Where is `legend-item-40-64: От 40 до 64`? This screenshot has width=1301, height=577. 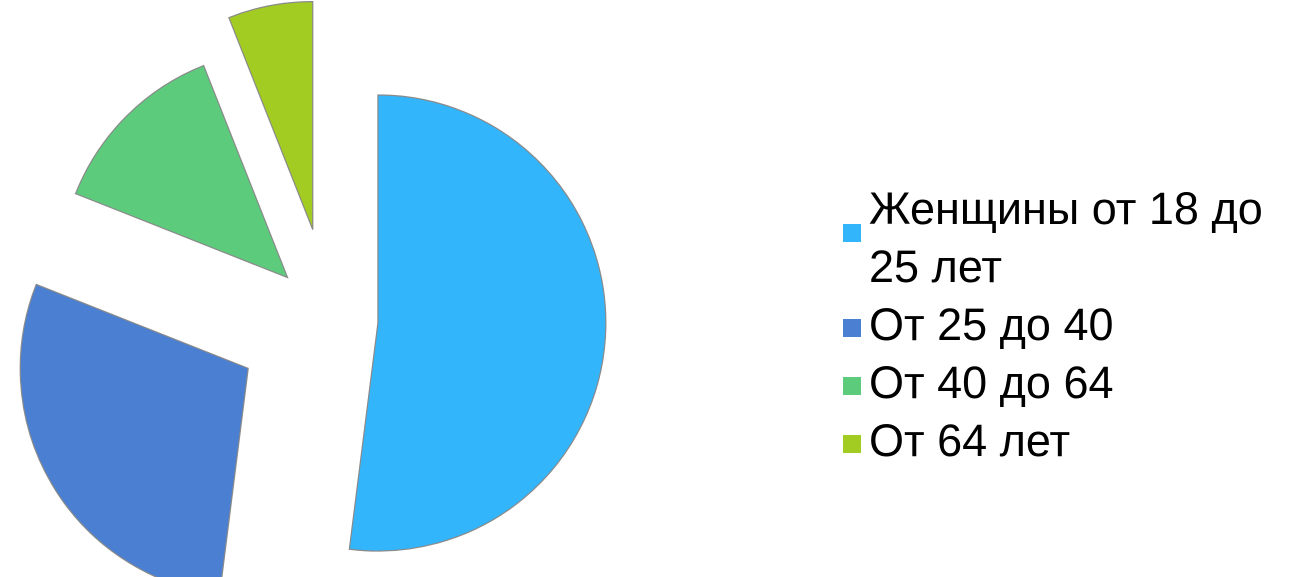
legend-item-40-64: От 40 до 64 is located at coordinates (1071, 383).